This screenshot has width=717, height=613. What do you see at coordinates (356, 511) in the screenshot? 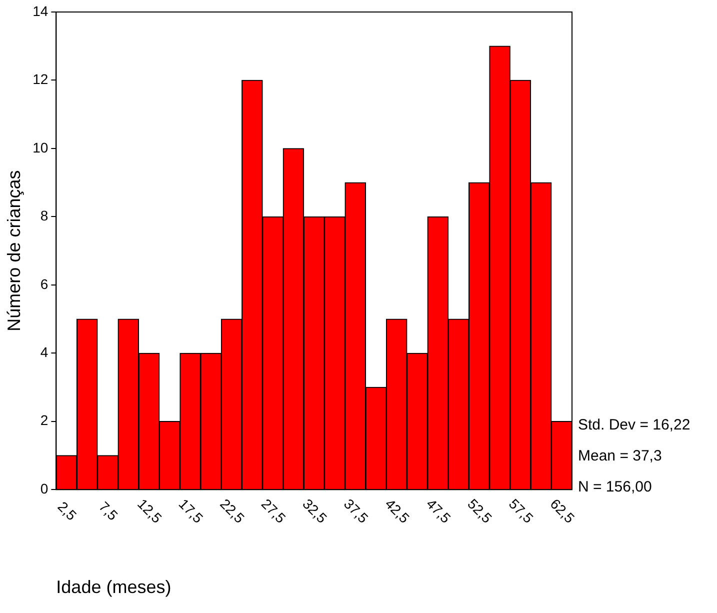
I see `x-tick-label: 37,5` at bounding box center [356, 511].